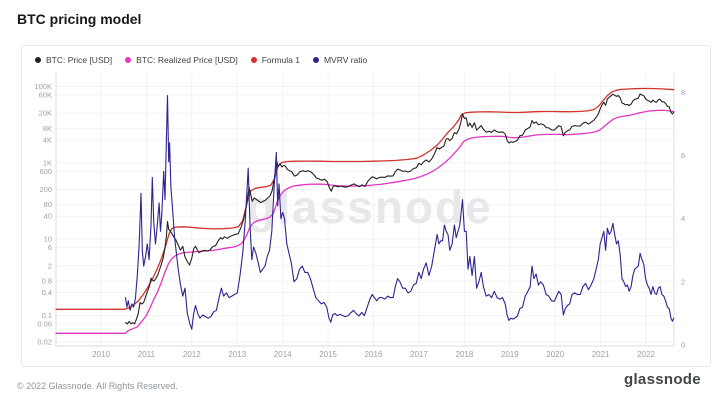 This screenshot has width=719, height=405. What do you see at coordinates (662, 379) in the screenshot?
I see `glassnode-logo: glassnode` at bounding box center [662, 379].